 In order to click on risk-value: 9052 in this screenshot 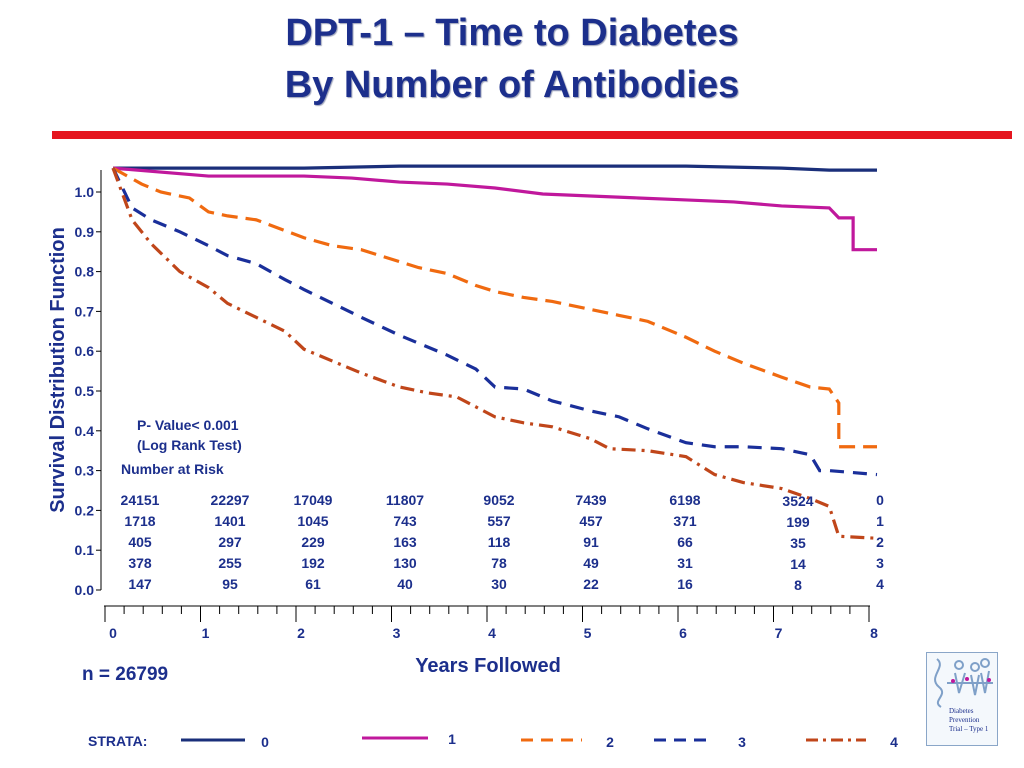, I will do `click(498, 500)`.